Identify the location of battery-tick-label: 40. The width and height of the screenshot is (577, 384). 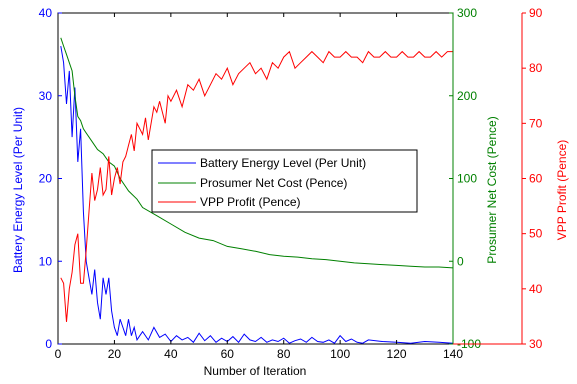
(46, 13).